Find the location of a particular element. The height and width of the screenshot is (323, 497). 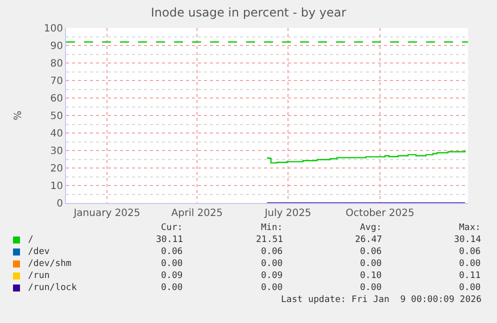

y-tick-label: 100 is located at coordinates (53, 29).